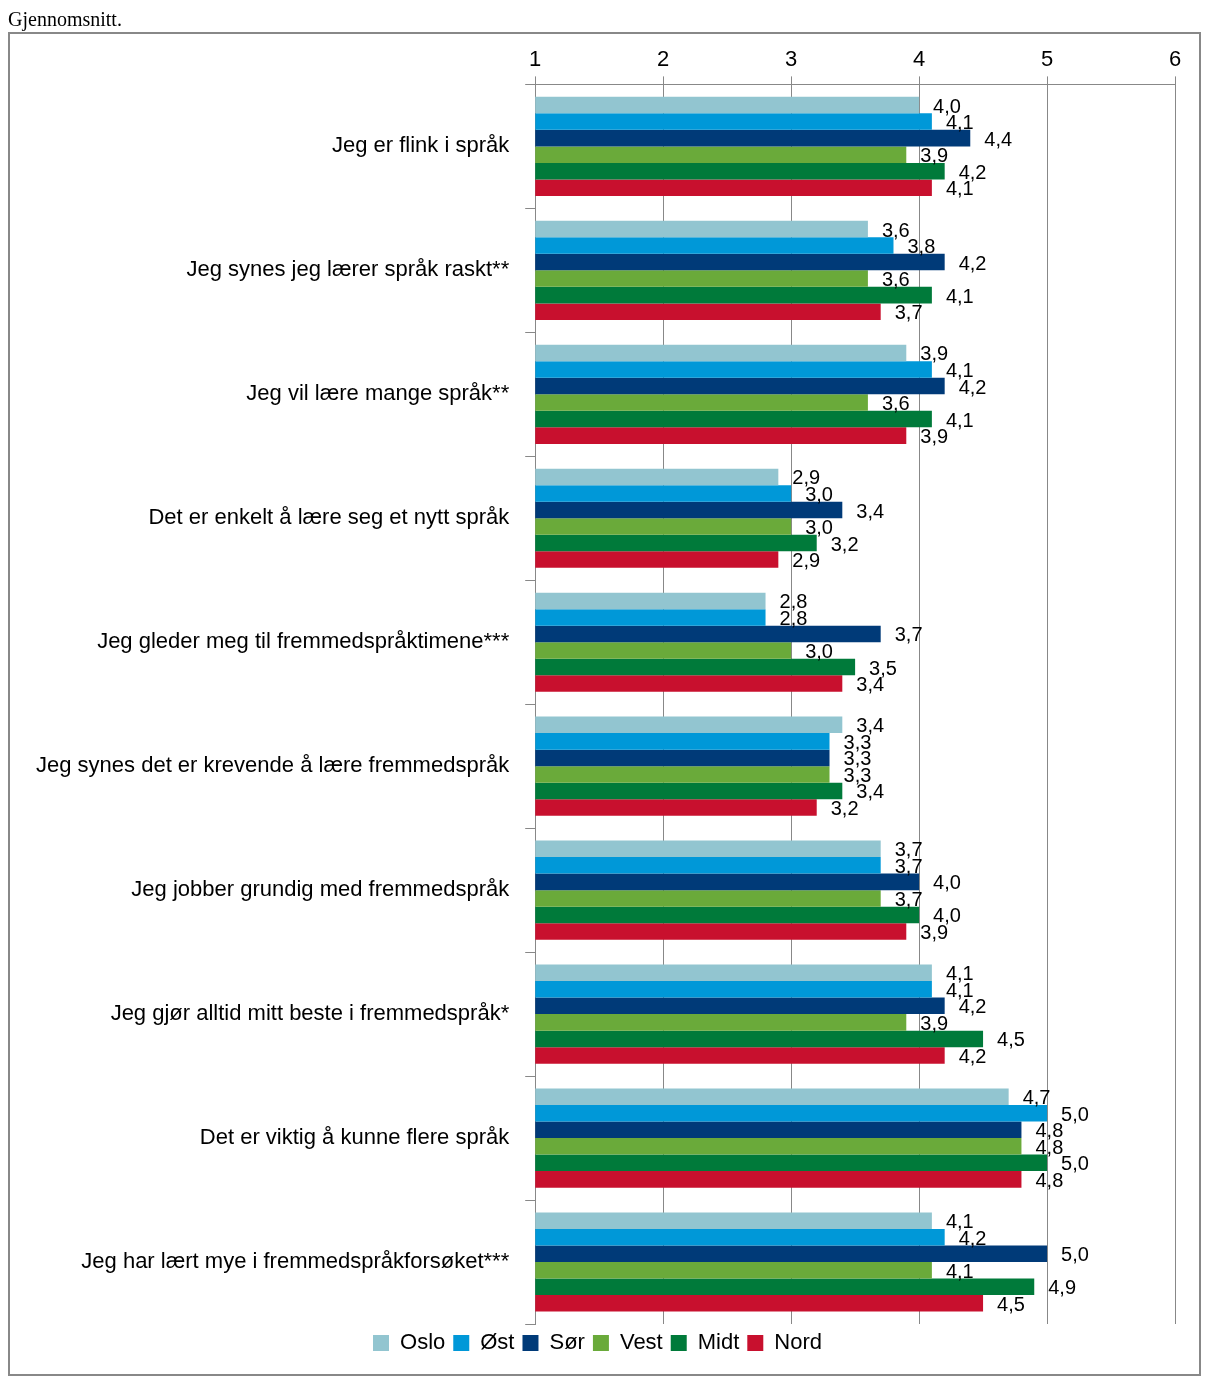 The width and height of the screenshot is (1209, 1394). I want to click on text: Gjennomsnitt., so click(65, 20).